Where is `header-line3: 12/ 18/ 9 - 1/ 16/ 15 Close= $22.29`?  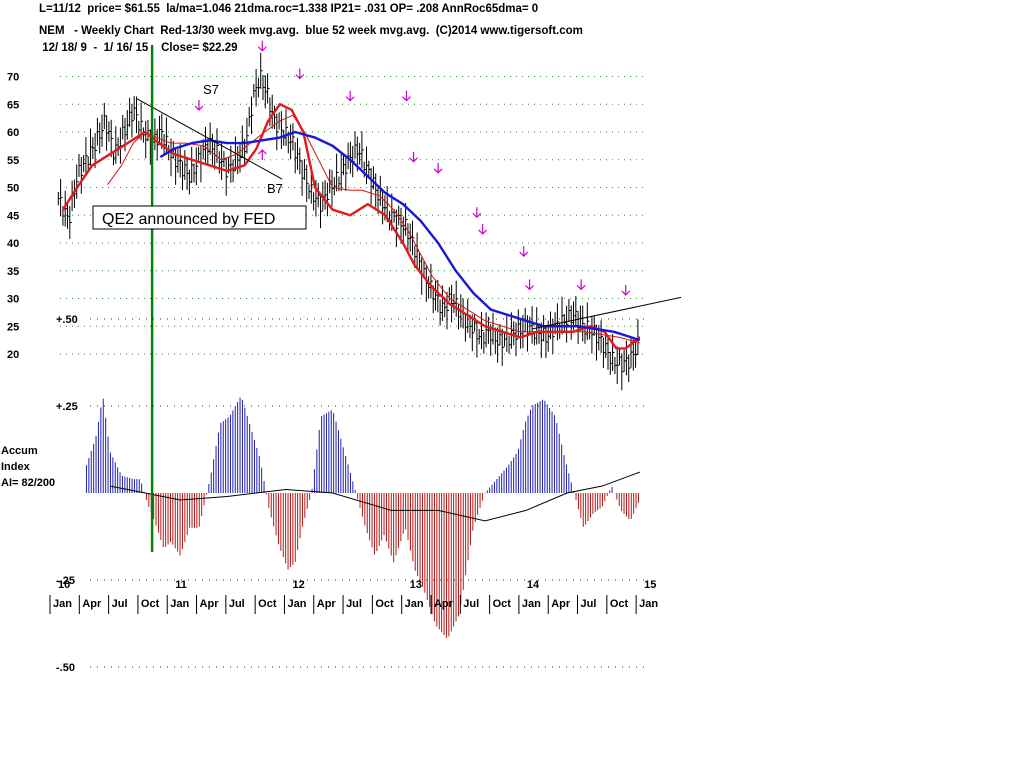 header-line3: 12/ 18/ 9 - 1/ 16/ 15 Close= $22.29 is located at coordinates (138, 48).